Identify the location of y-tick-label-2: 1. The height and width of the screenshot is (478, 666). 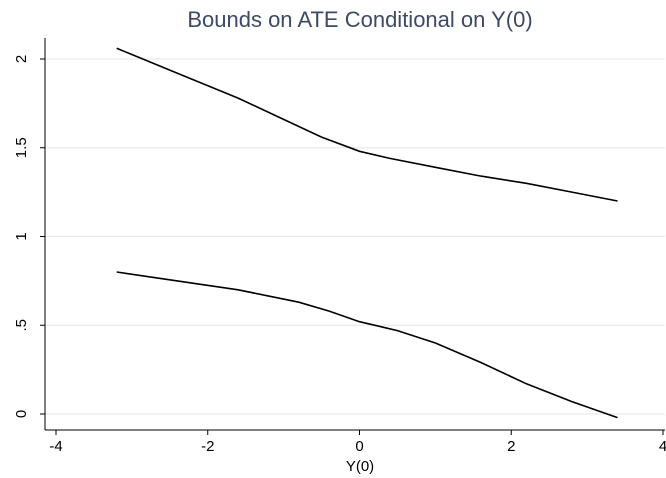
(21, 236).